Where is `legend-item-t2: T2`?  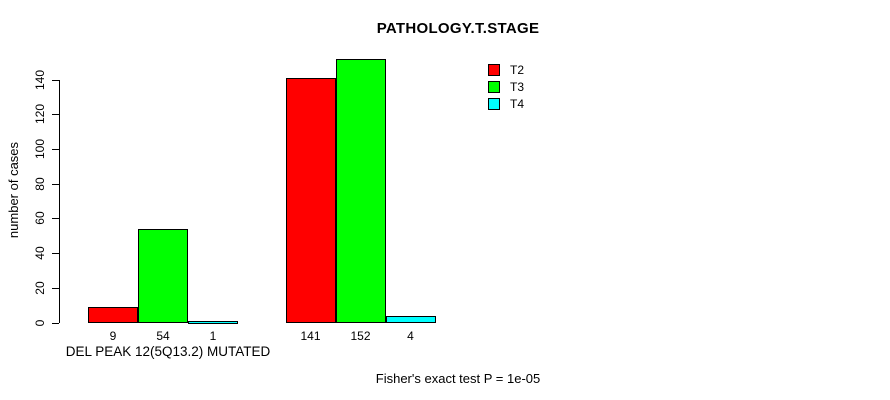 legend-item-t2: T2 is located at coordinates (506, 70).